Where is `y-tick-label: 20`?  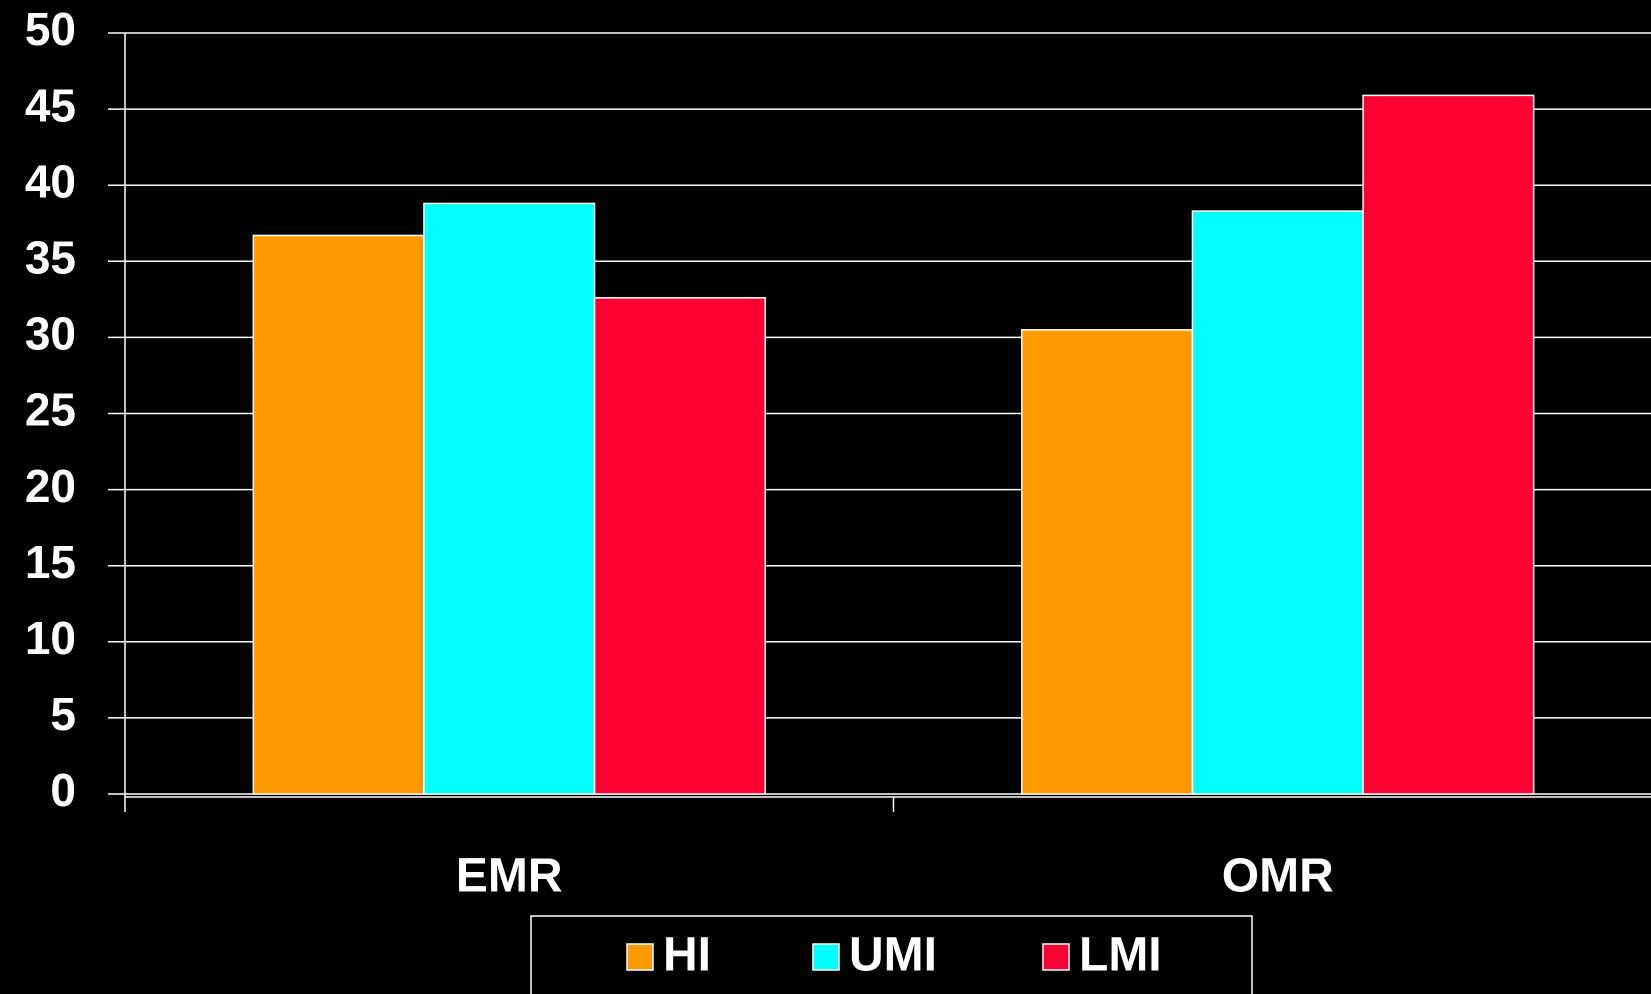 y-tick-label: 20 is located at coordinates (50, 486).